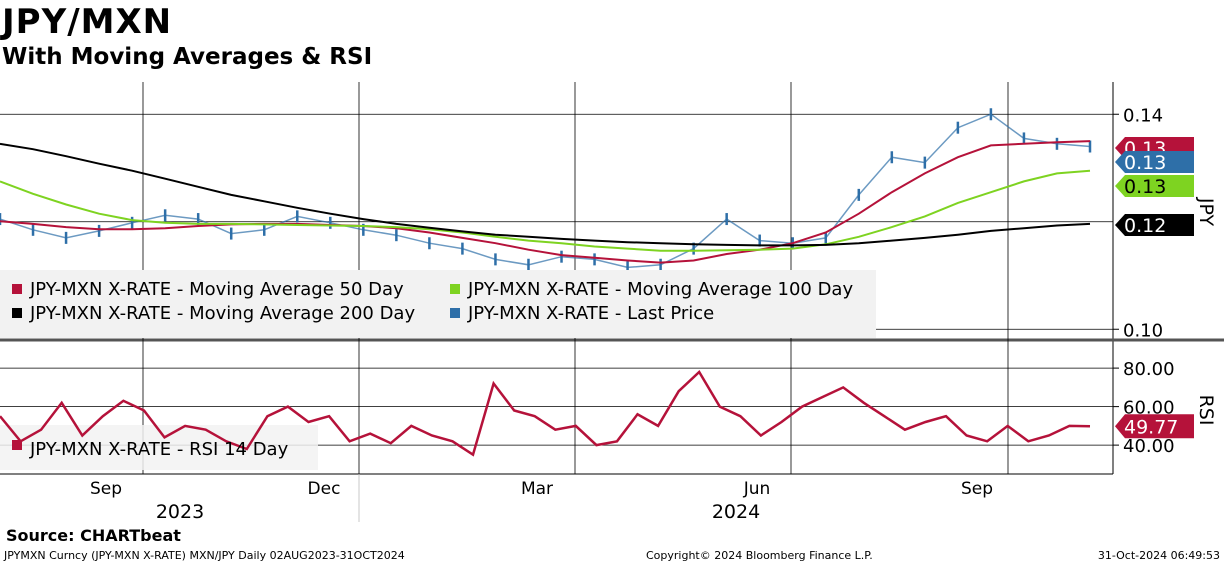 This screenshot has height=566, width=1224. What do you see at coordinates (180, 512) in the screenshot?
I see `x-year-label: 2023` at bounding box center [180, 512].